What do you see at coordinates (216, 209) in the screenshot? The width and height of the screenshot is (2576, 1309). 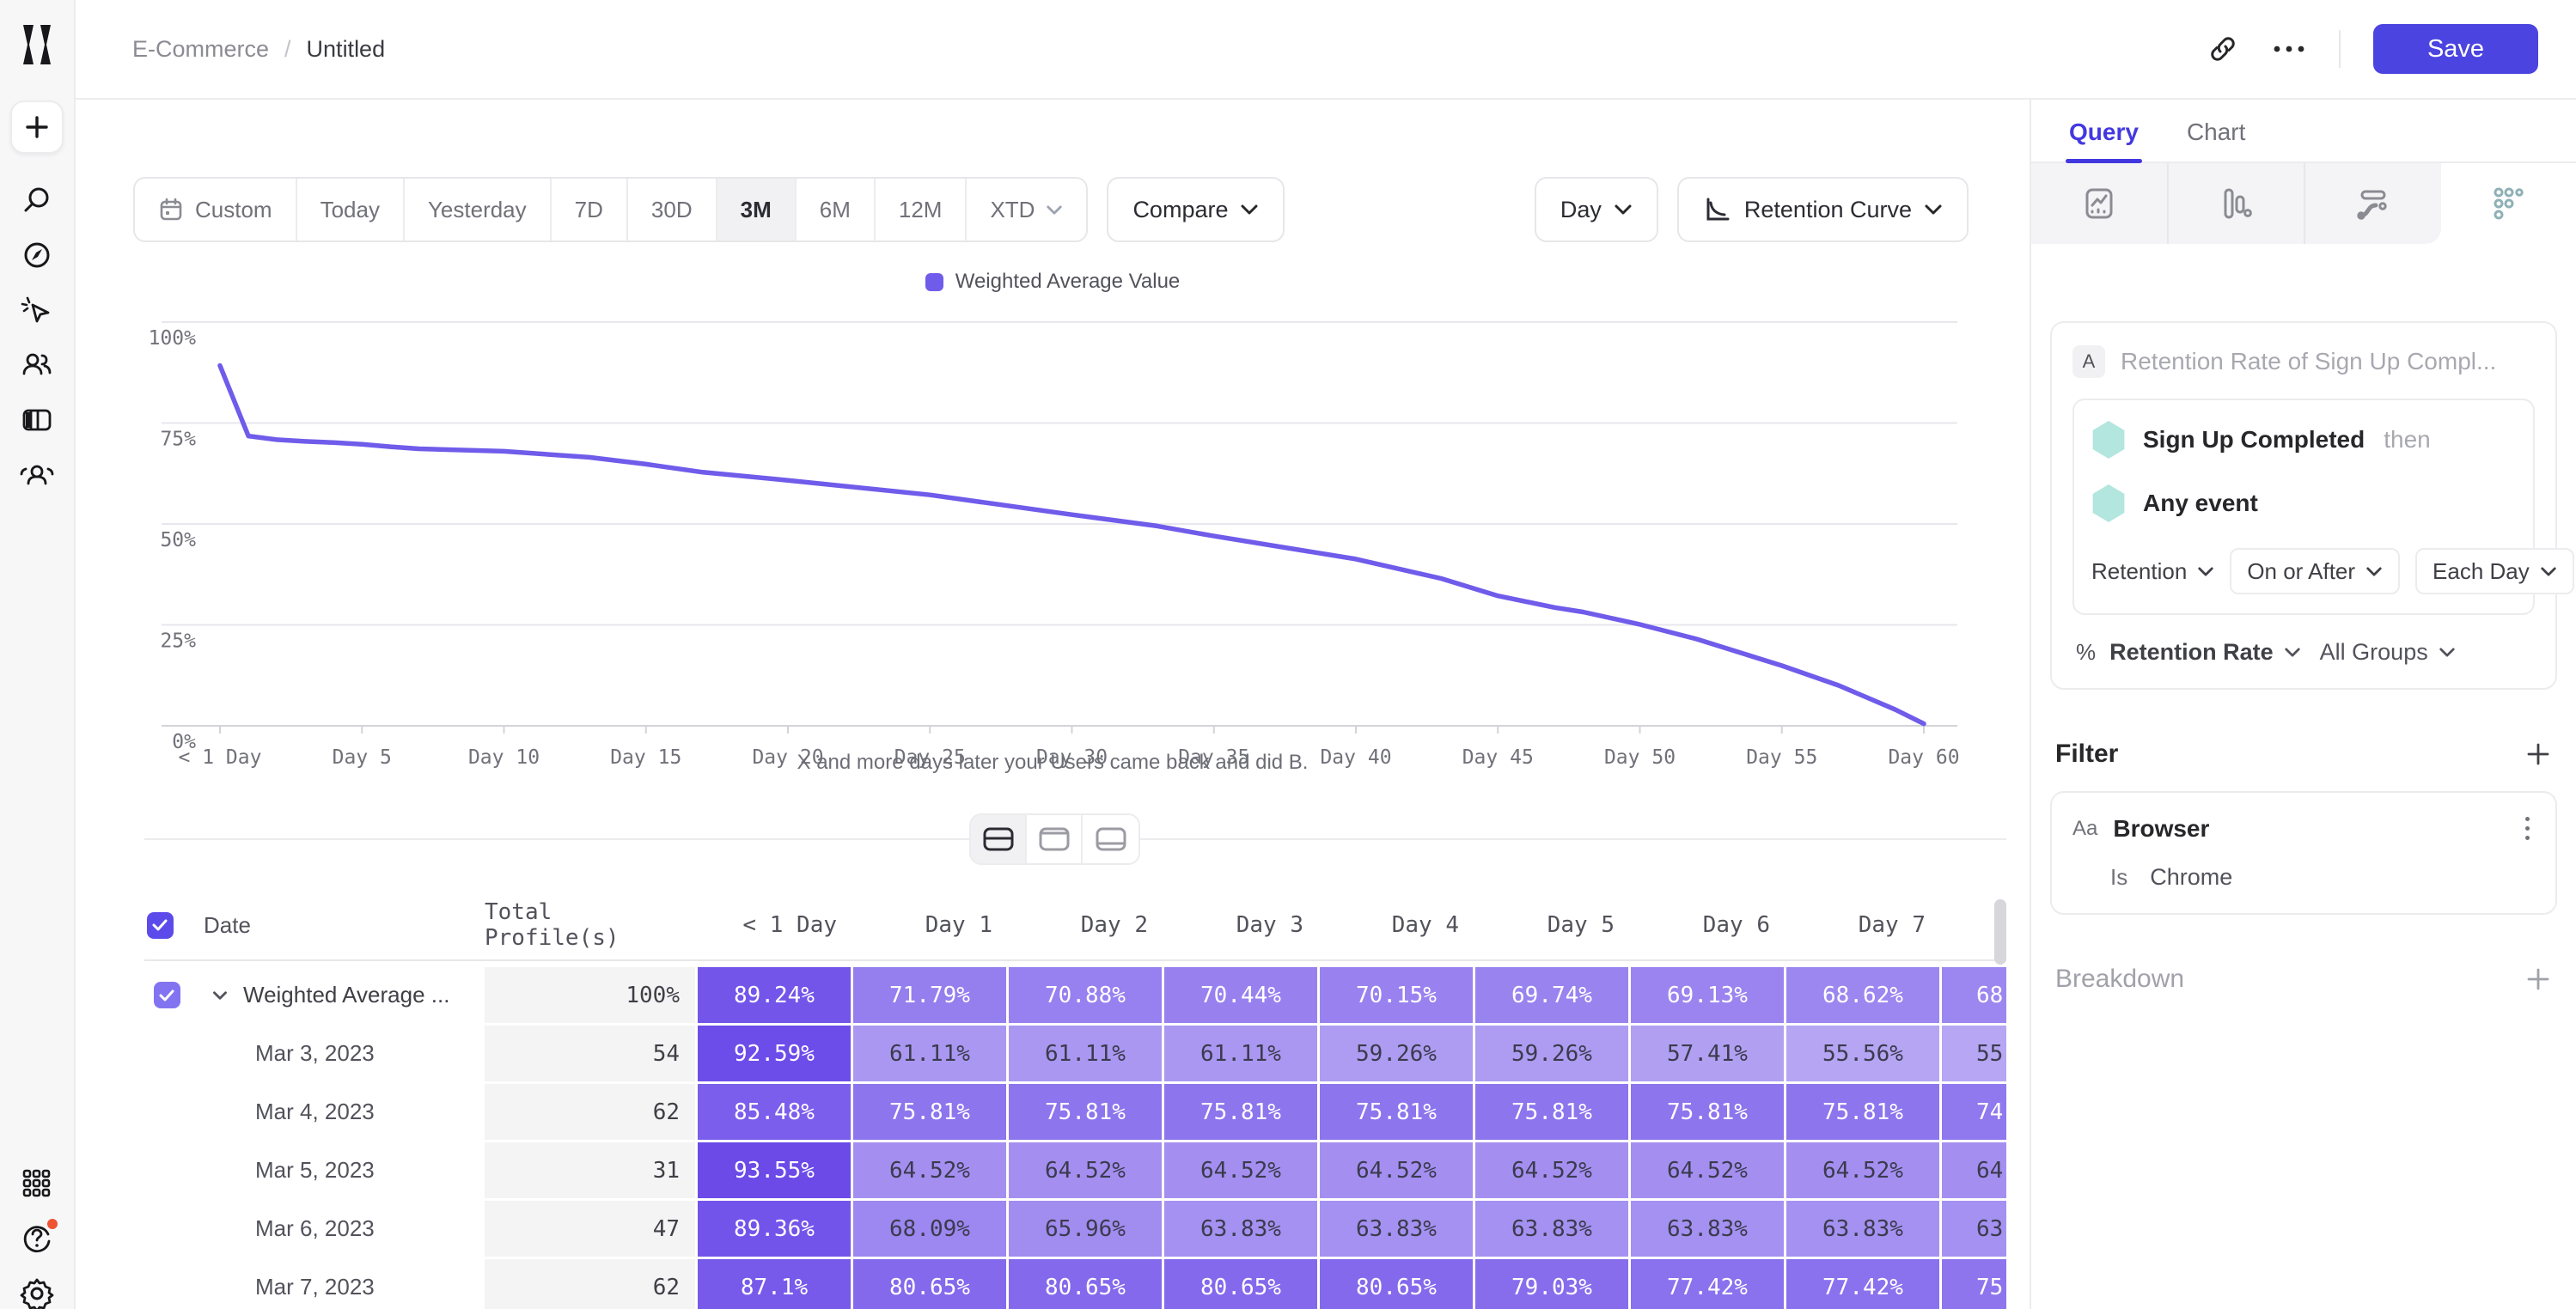 I see `range-custom: Custom` at bounding box center [216, 209].